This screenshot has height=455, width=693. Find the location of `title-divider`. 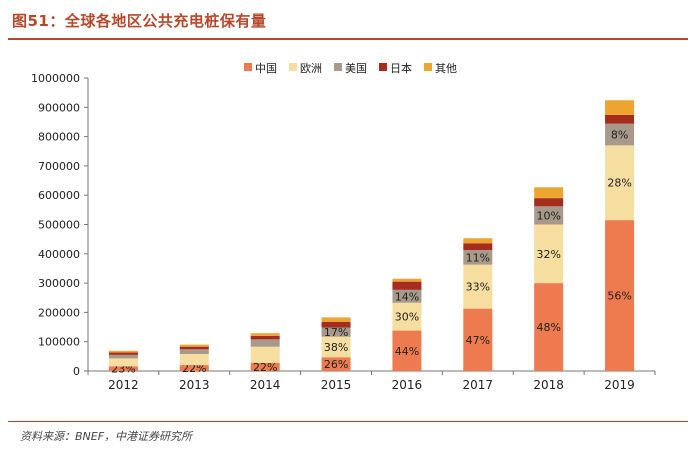

title-divider is located at coordinates (348, 39).